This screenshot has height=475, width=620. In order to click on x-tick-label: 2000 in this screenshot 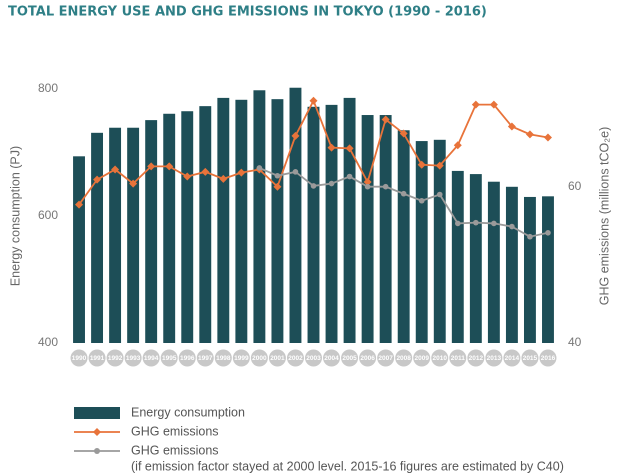, I will do `click(259, 358)`.